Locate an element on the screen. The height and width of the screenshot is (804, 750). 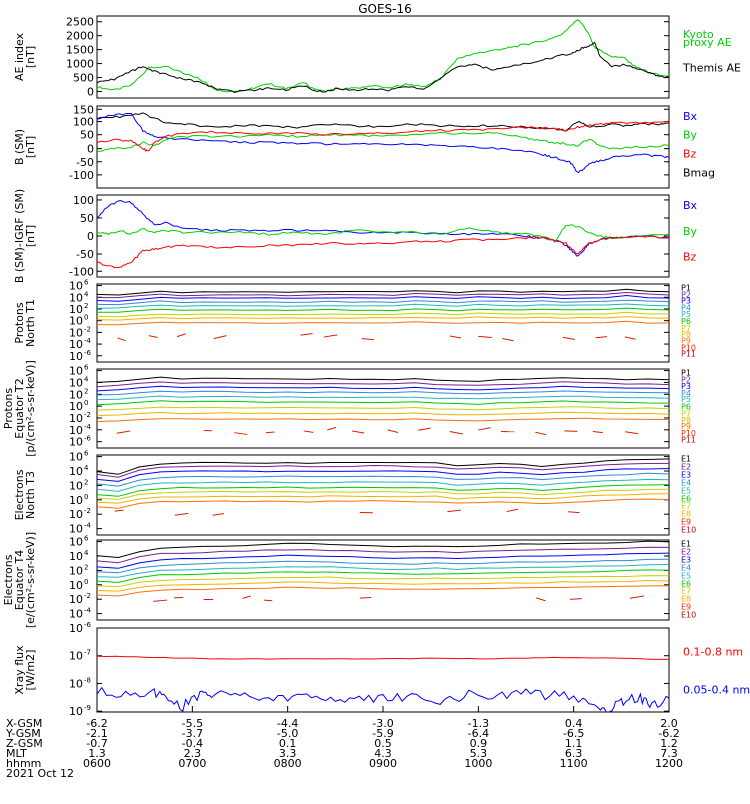
y-axis-label: ElectronsNorth T3 is located at coordinates (25, 494).